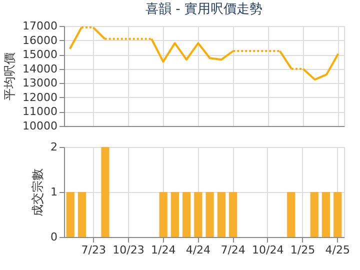  What do you see at coordinates (54, 237) in the screenshot?
I see `y-tick-label: 0` at bounding box center [54, 237].